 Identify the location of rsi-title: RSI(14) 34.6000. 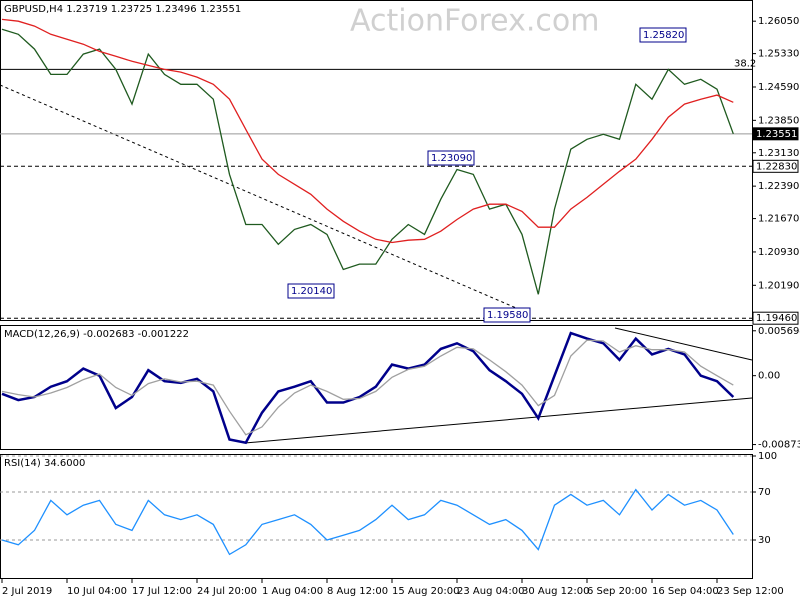
(44, 463).